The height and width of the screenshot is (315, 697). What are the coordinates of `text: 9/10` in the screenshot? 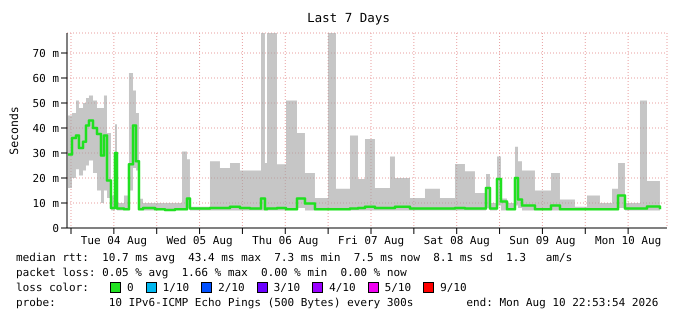 It's located at (453, 287).